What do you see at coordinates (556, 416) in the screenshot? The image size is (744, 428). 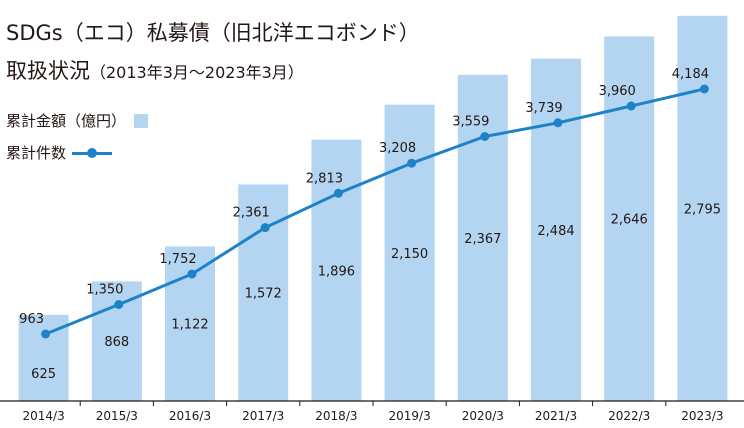 I see `x-tick-label-2021/3: 2021/3` at bounding box center [556, 416].